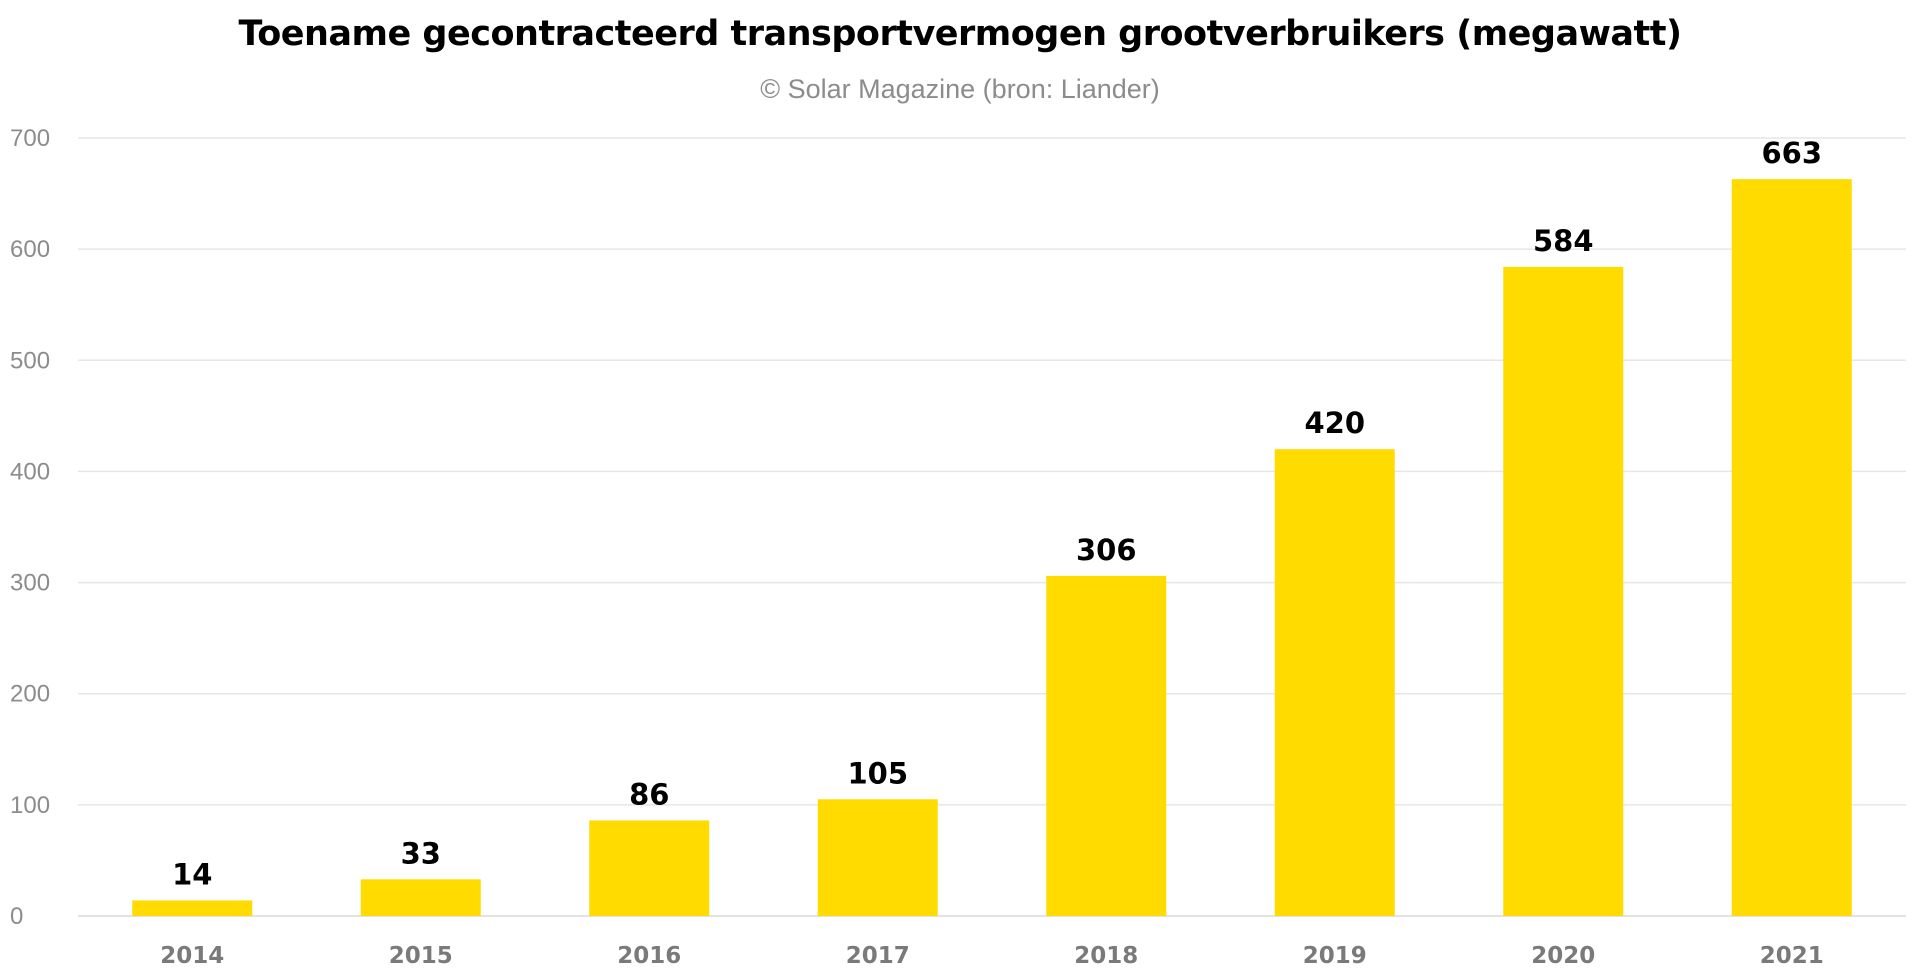  Describe the element at coordinates (1335, 956) in the screenshot. I see `x-tick-label: 2019` at that location.